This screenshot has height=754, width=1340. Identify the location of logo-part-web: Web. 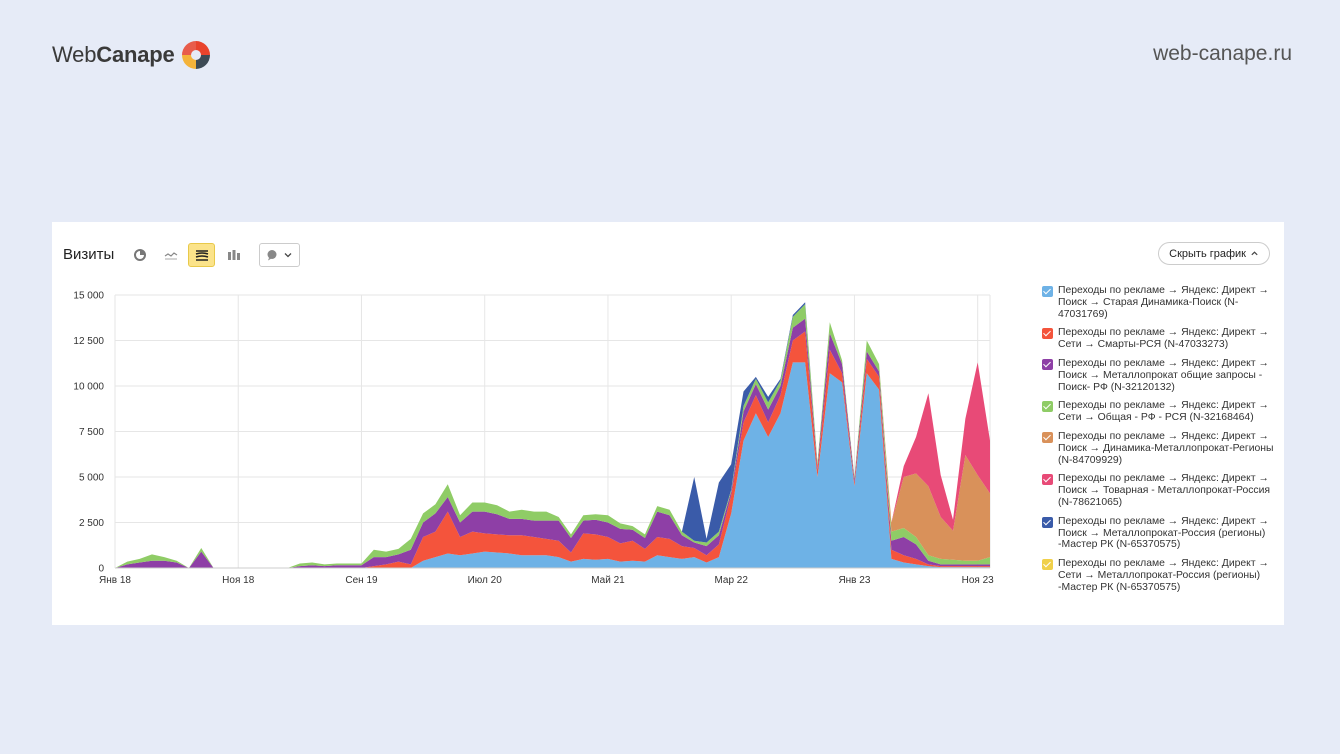
(74, 54).